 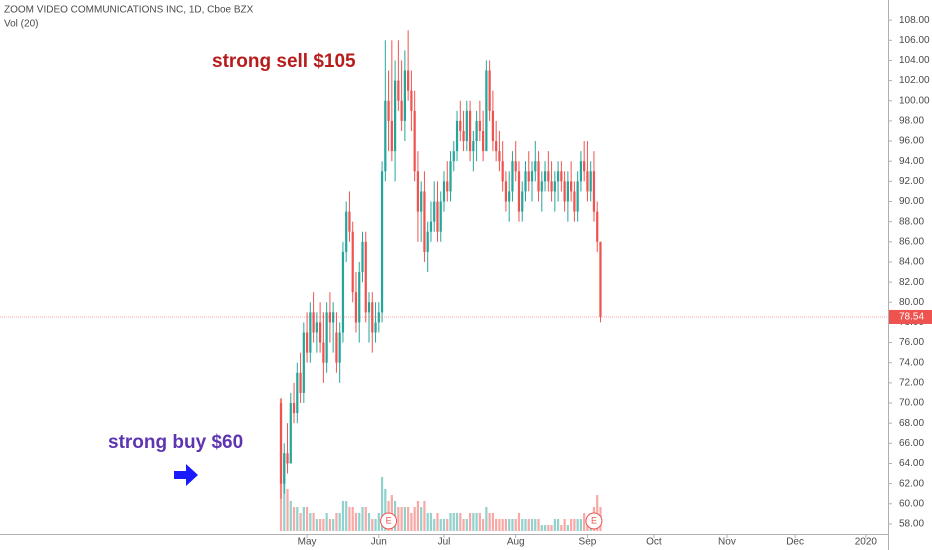 I want to click on annotation: strong sell $105, so click(x=284, y=61).